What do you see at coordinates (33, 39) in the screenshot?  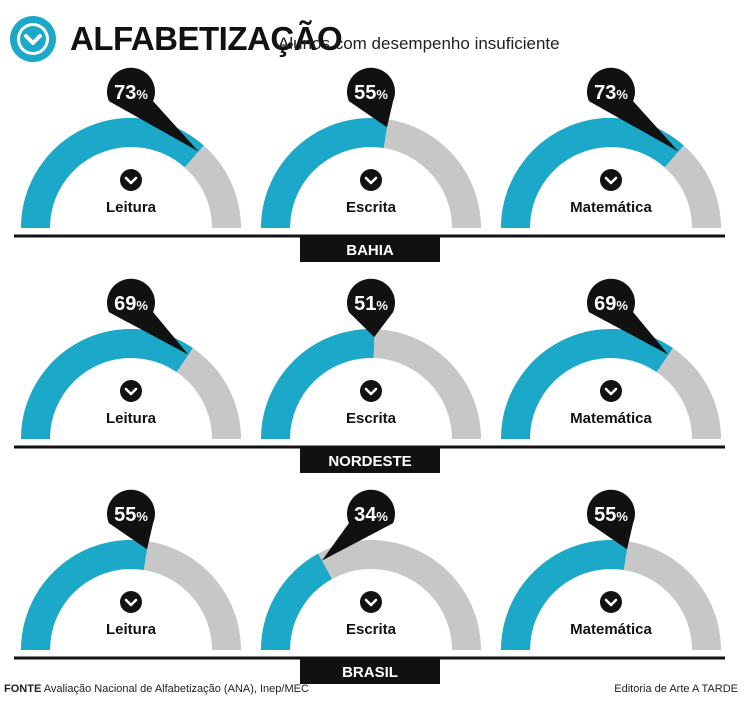 I see `chevron-down-circle-icon` at bounding box center [33, 39].